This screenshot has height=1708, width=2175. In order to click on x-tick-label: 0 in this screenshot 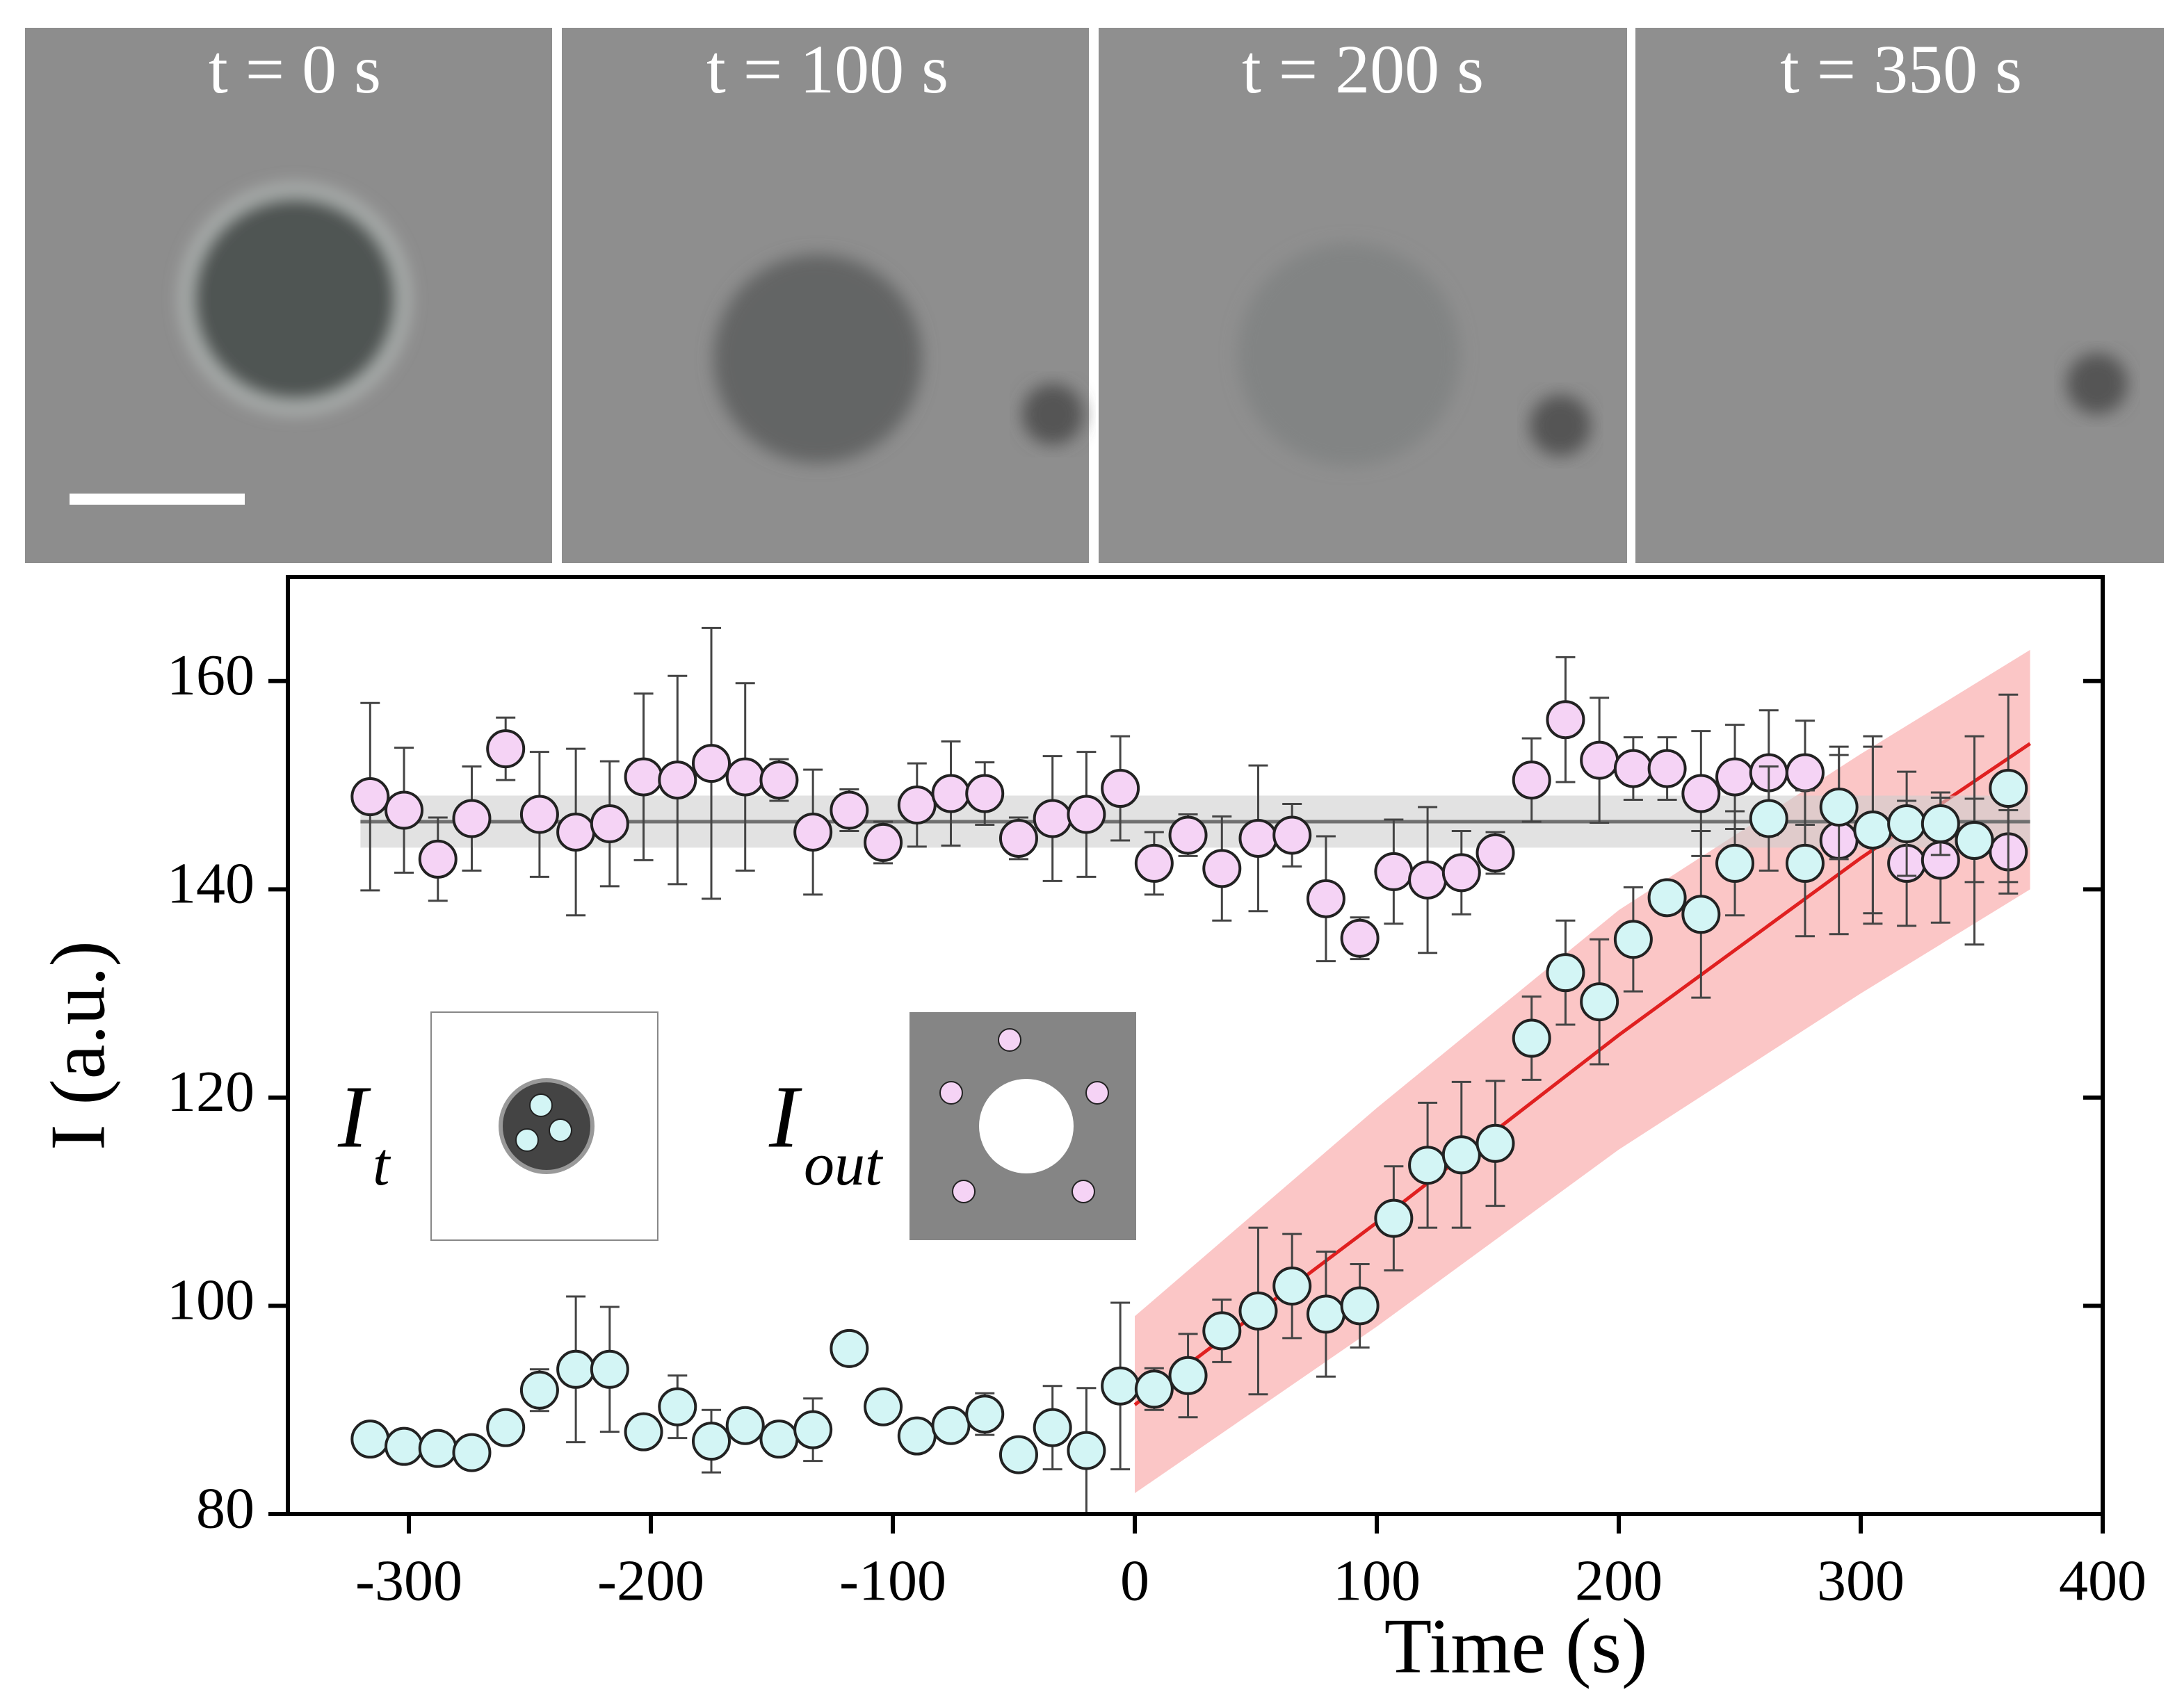, I will do `click(1134, 1581)`.